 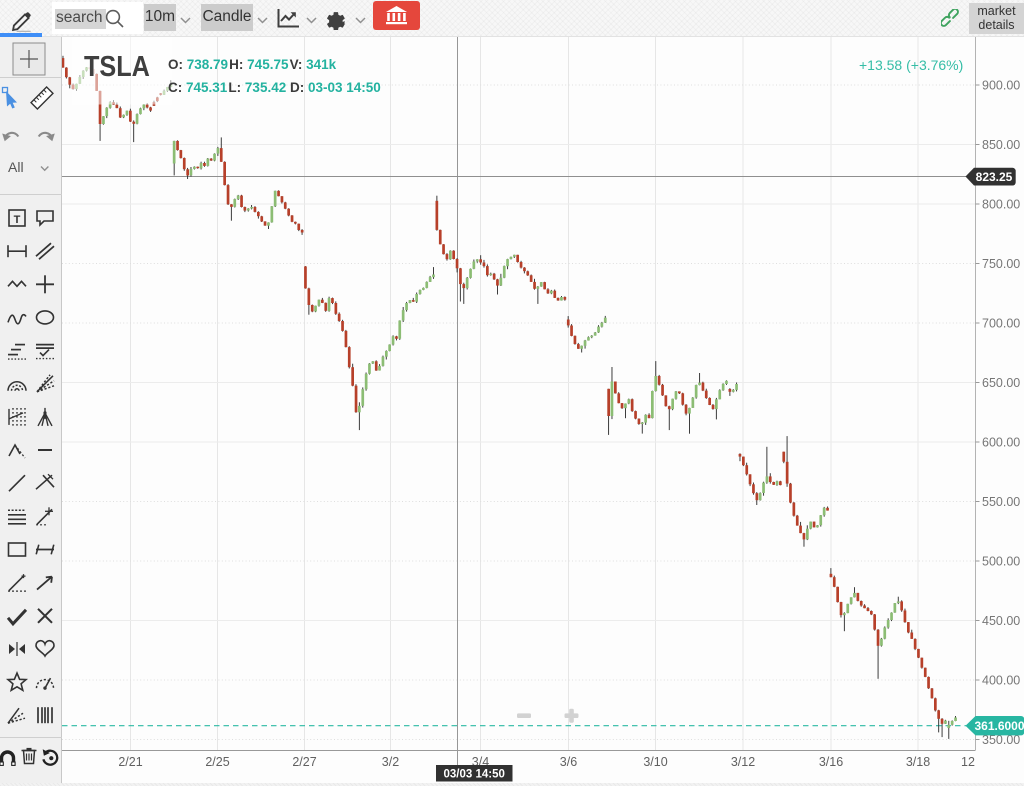 What do you see at coordinates (1001, 562) in the screenshot?
I see `svg-text: 500.00` at bounding box center [1001, 562].